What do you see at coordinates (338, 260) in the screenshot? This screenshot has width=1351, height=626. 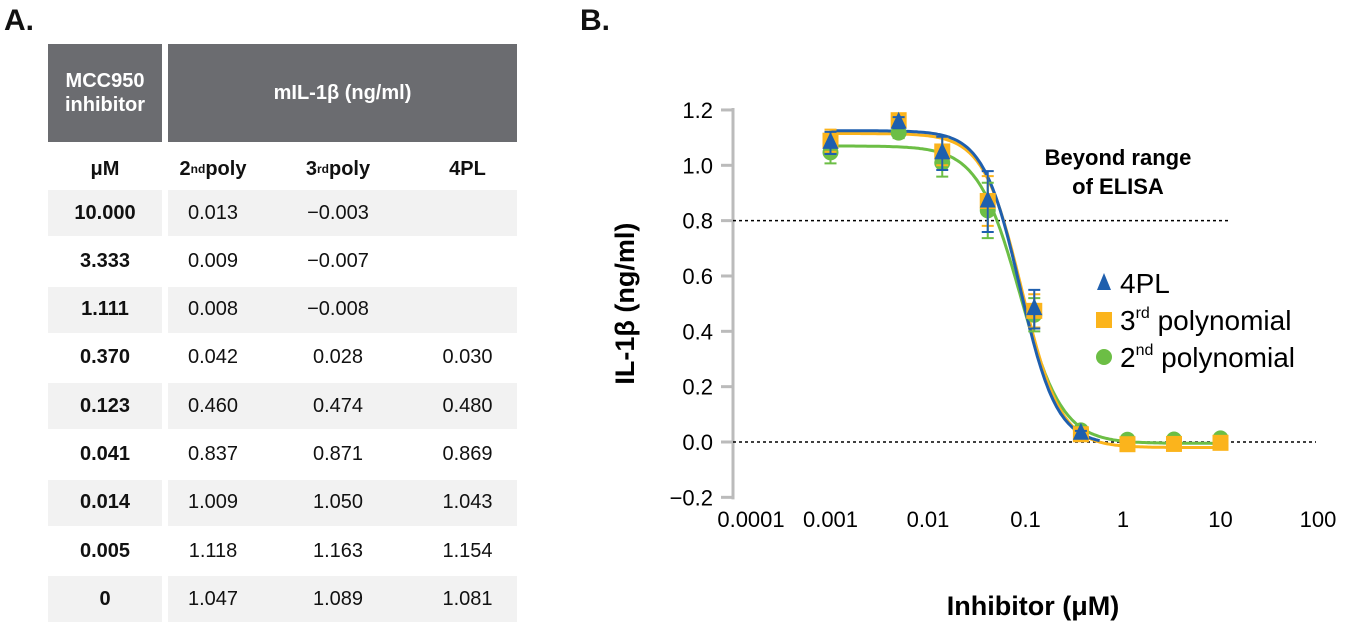 I see `table-cell-value: −0.007` at bounding box center [338, 260].